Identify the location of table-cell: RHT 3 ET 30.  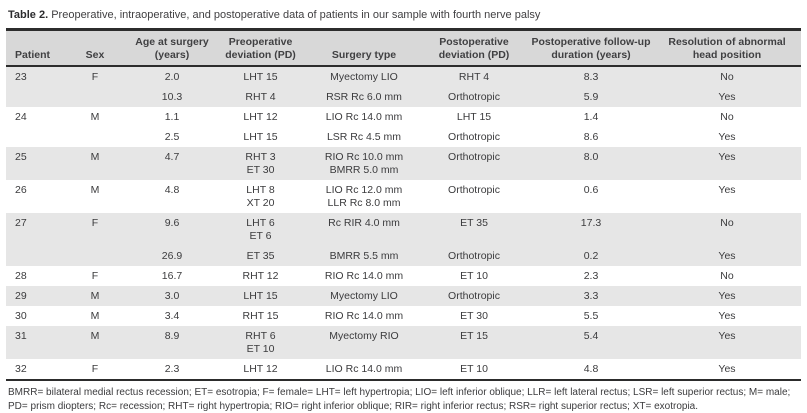
(260, 163).